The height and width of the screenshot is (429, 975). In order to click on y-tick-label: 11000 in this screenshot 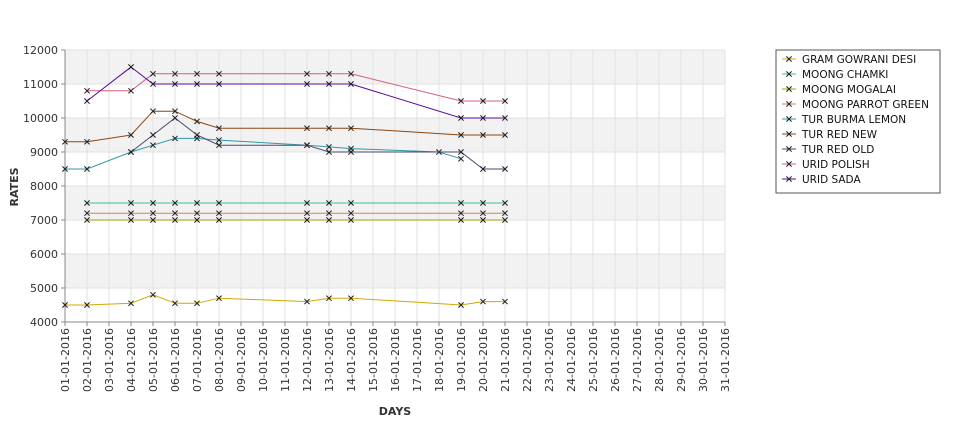, I will do `click(40, 84)`.